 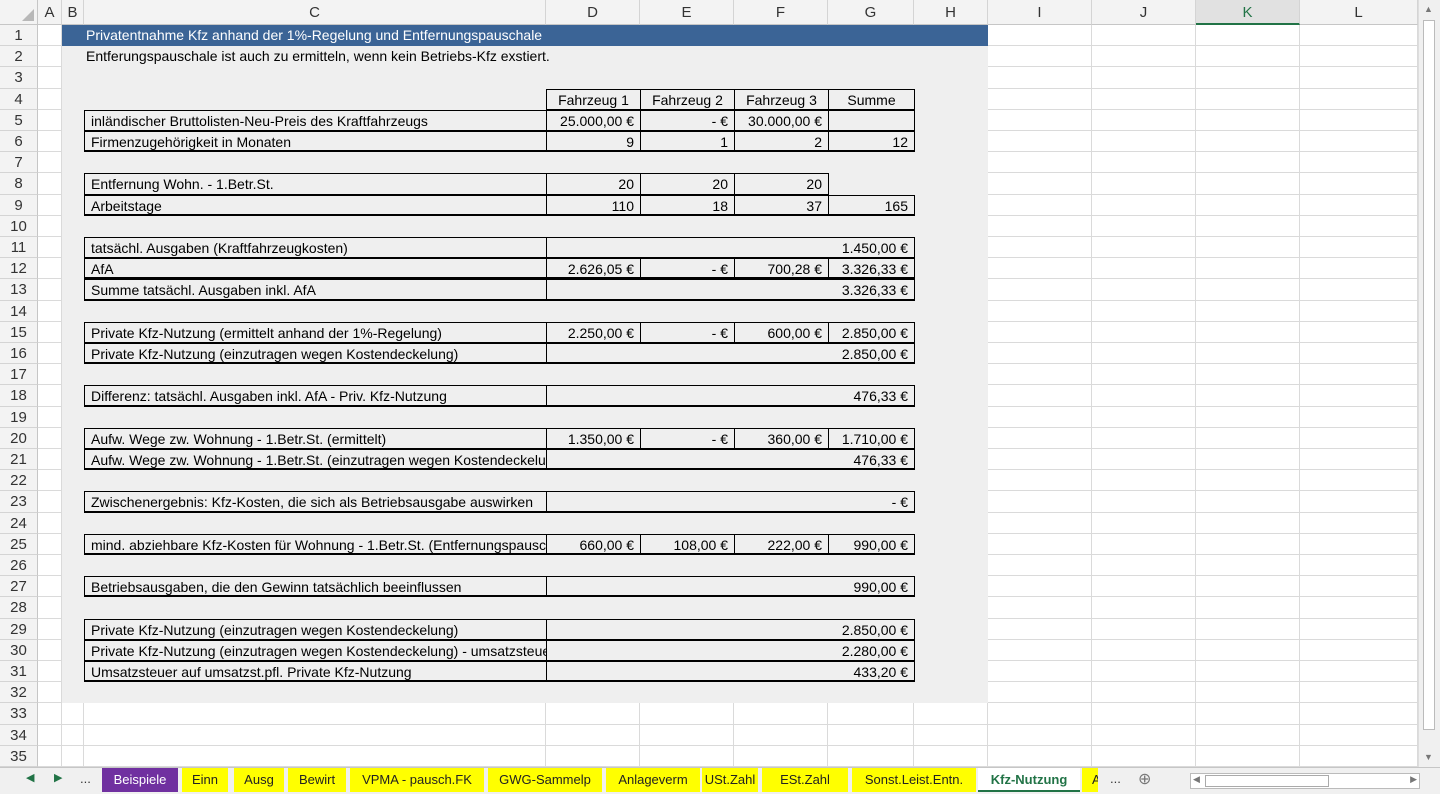 I want to click on horizontal-scrollbar: ◀ ▶, so click(x=1305, y=781).